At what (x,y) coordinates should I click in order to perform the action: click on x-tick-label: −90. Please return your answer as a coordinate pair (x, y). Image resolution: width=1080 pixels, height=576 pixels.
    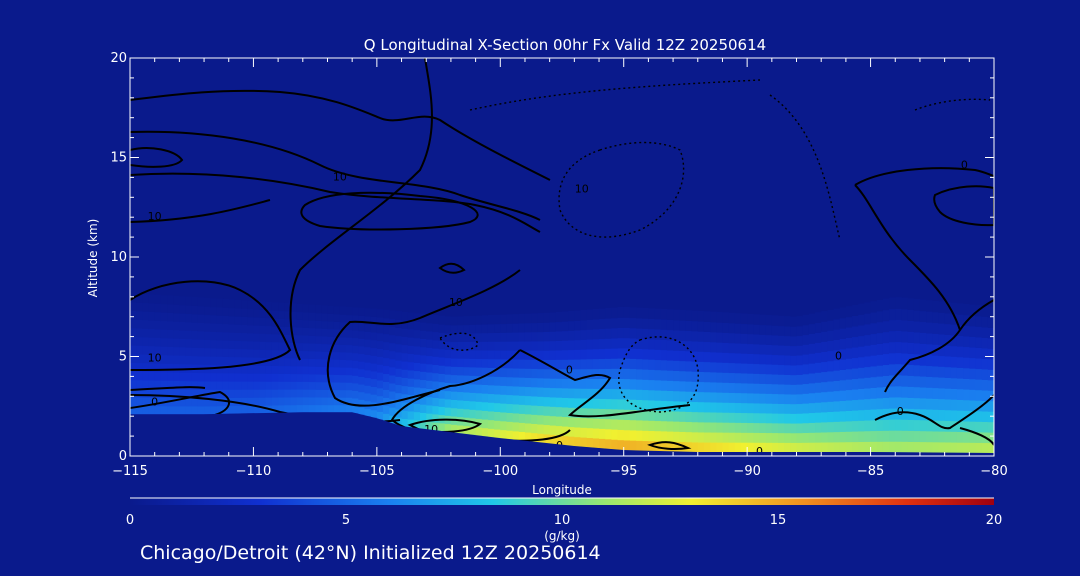
    Looking at the image, I should click on (746, 471).